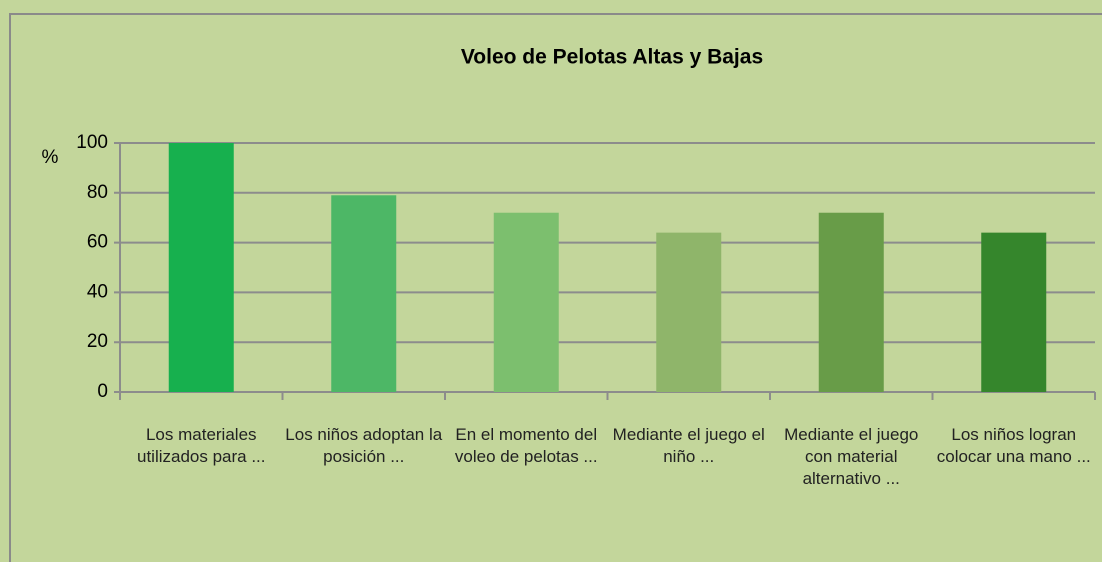  Describe the element at coordinates (97, 341) in the screenshot. I see `y-tick-label: 20` at that location.